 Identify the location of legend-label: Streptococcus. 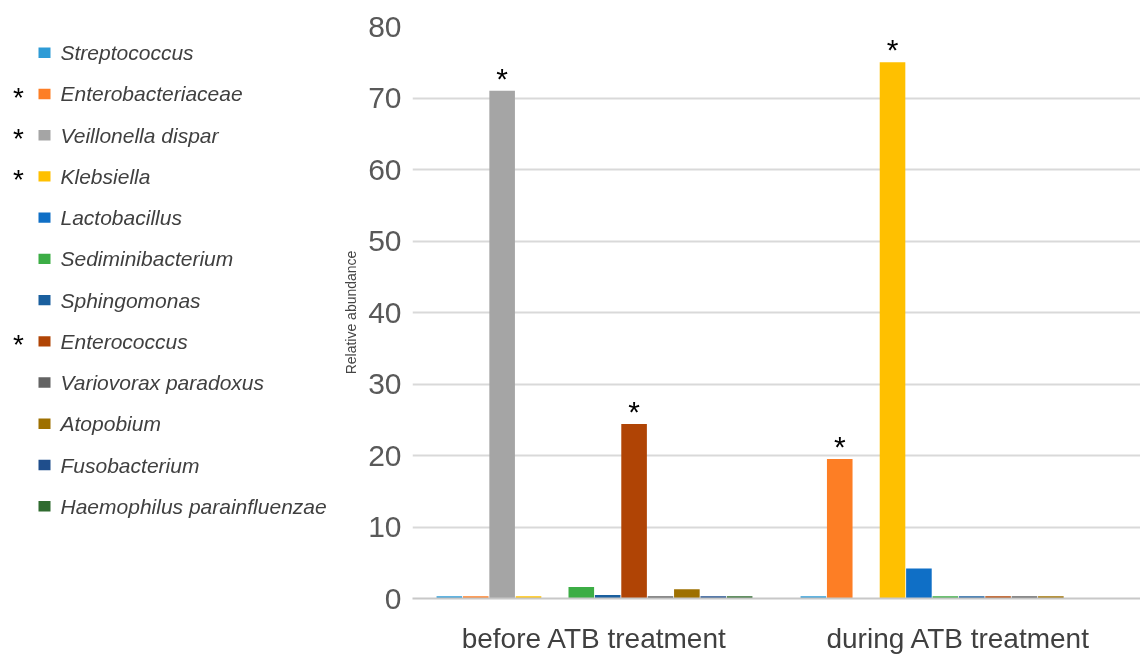
(127, 53).